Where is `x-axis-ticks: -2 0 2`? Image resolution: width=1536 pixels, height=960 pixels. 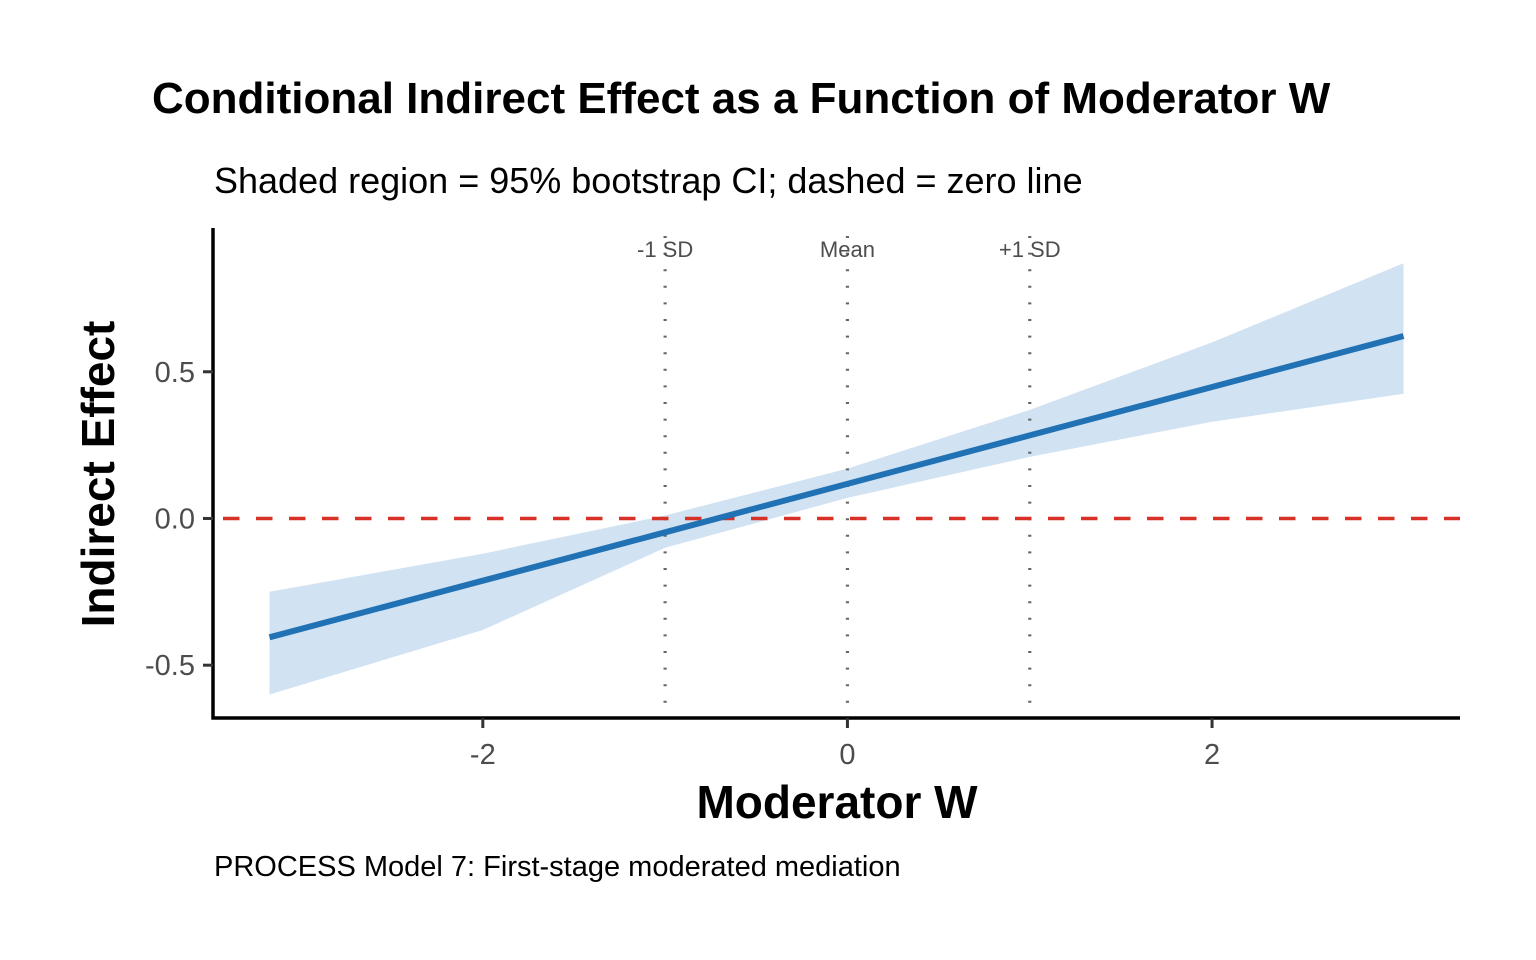 x-axis-ticks: -2 0 2 is located at coordinates (845, 744).